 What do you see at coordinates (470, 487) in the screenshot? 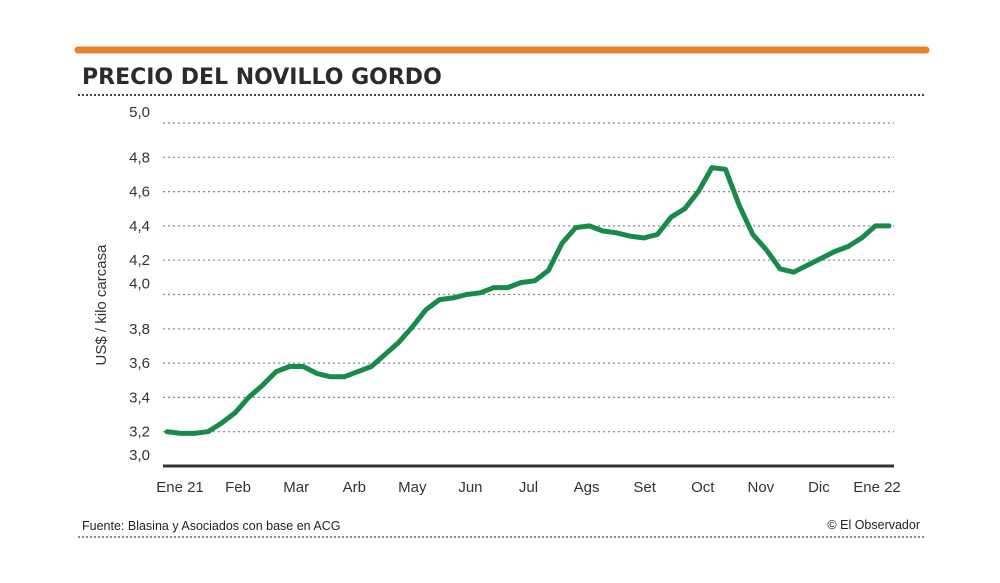
I see `x-tick-label: Jun` at bounding box center [470, 487].